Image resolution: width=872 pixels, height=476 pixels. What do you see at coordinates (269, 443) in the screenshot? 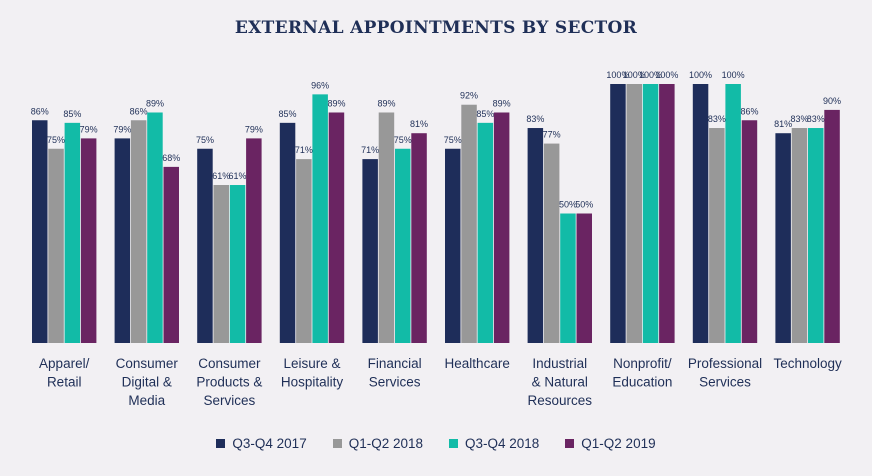
I see `legend-label: Q3-Q4 2017` at bounding box center [269, 443].